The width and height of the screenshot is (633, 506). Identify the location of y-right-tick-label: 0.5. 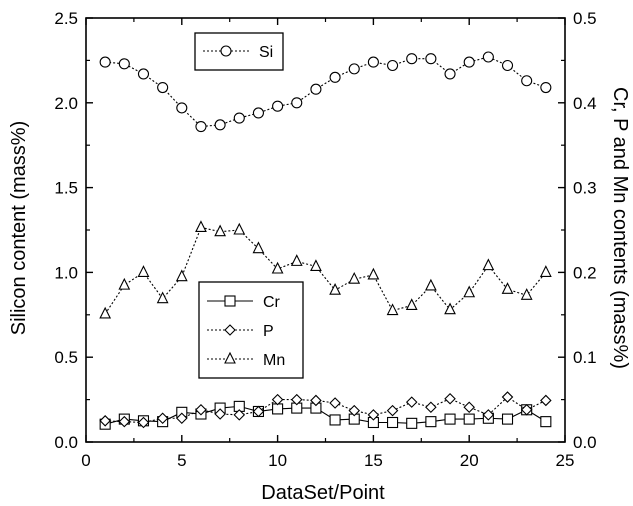
(585, 18).